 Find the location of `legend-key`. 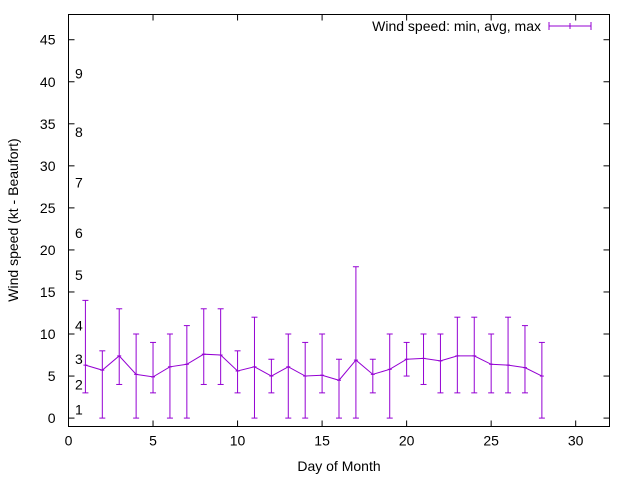

legend-key is located at coordinates (570, 26).